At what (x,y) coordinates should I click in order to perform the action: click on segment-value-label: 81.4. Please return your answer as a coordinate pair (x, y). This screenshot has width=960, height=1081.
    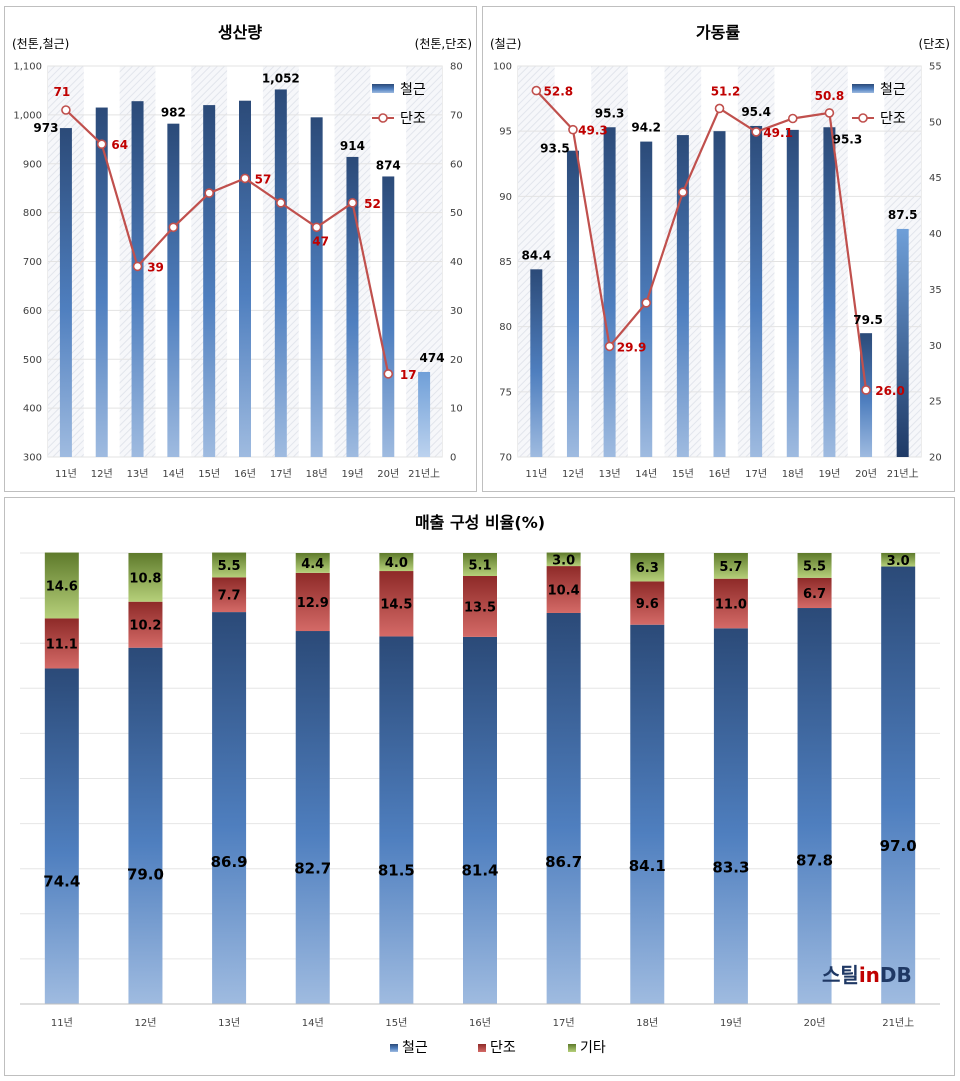
    Looking at the image, I should click on (479, 871).